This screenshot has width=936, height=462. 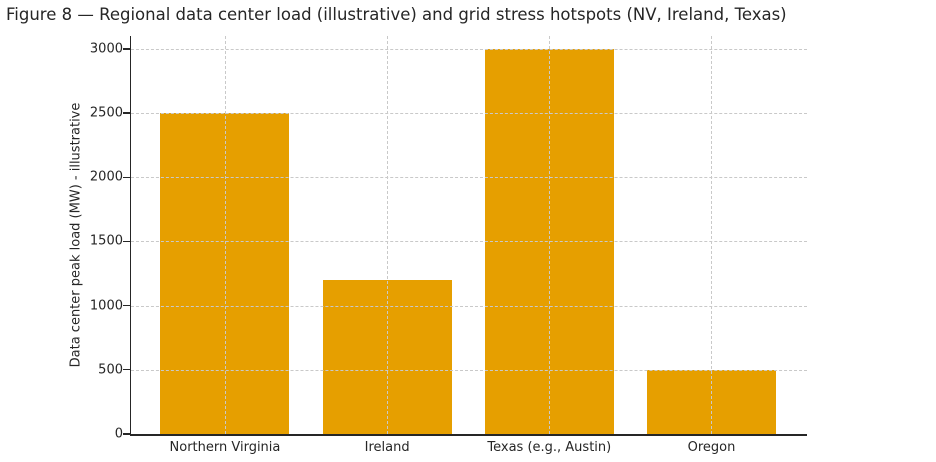 What do you see at coordinates (225, 235) in the screenshot?
I see `gridline-x-northern-virginia` at bounding box center [225, 235].